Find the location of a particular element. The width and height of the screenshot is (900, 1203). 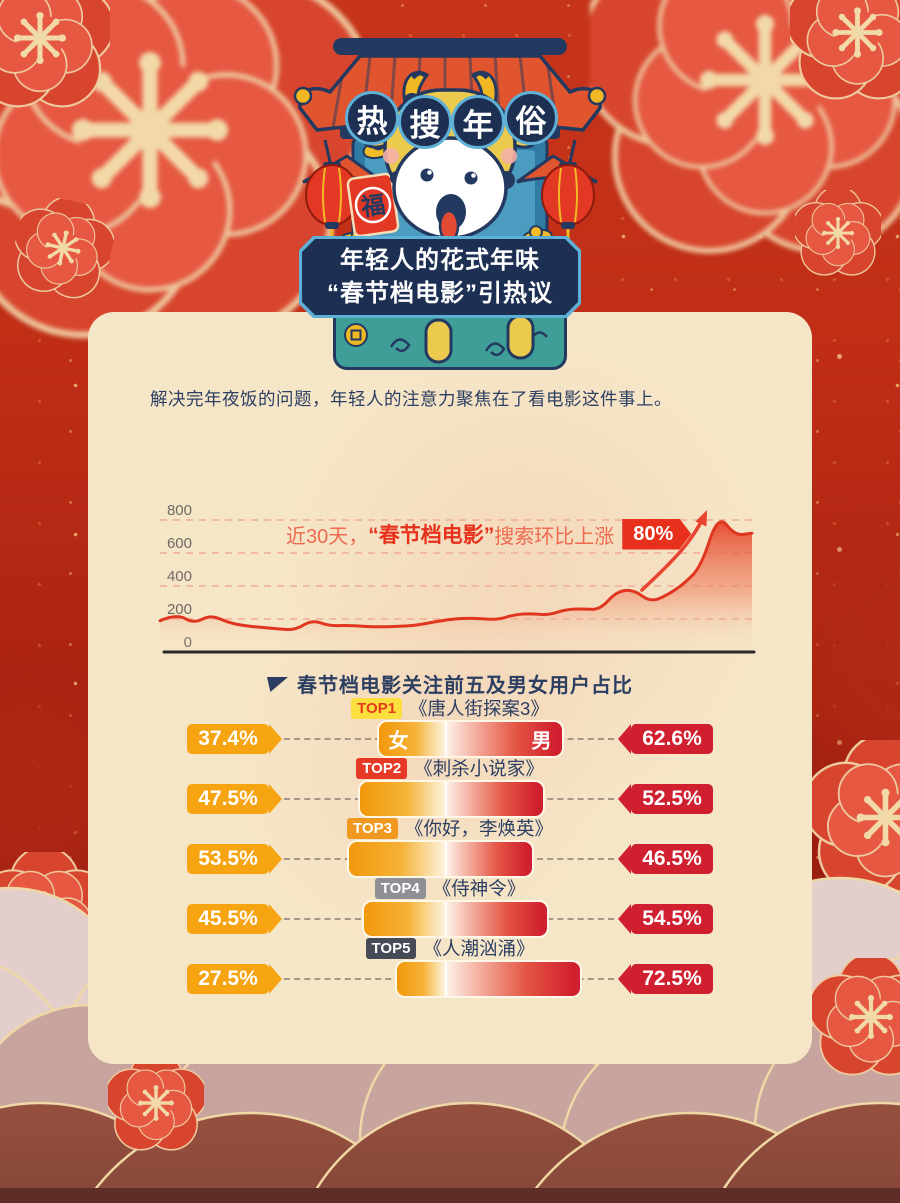

gender-split-row: 45.5% 54.5% is located at coordinates (450, 920).